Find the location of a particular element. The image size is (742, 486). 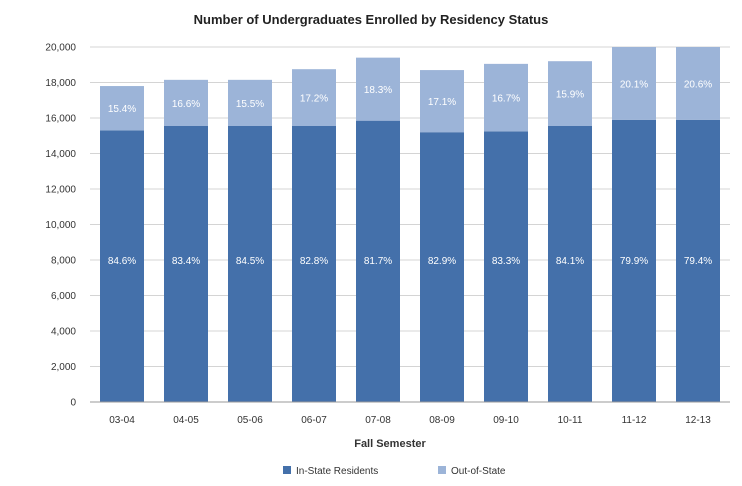

y-tick-label: 18,000 is located at coordinates (60, 83).